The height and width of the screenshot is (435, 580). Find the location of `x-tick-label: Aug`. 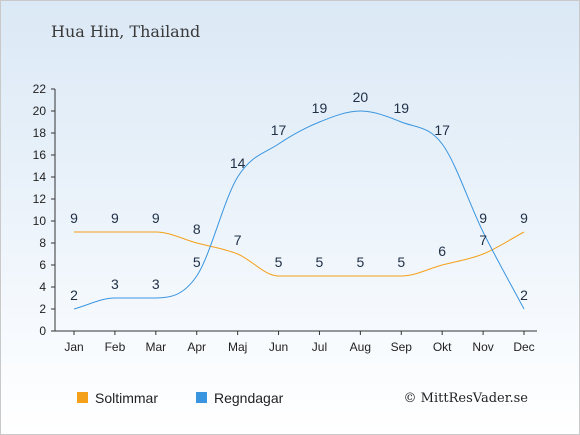

x-tick-label: Aug is located at coordinates (360, 347).